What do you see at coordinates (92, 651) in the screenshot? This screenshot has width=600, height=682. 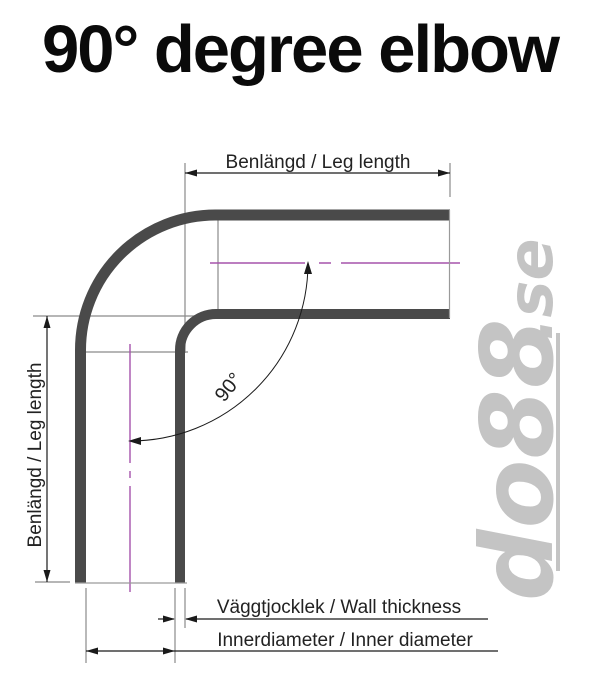 I see `arrow-bore-left` at bounding box center [92, 651].